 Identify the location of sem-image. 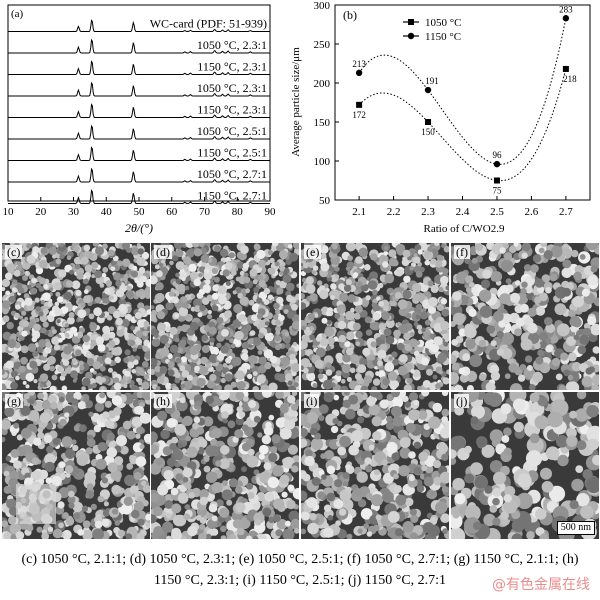
(225, 465).